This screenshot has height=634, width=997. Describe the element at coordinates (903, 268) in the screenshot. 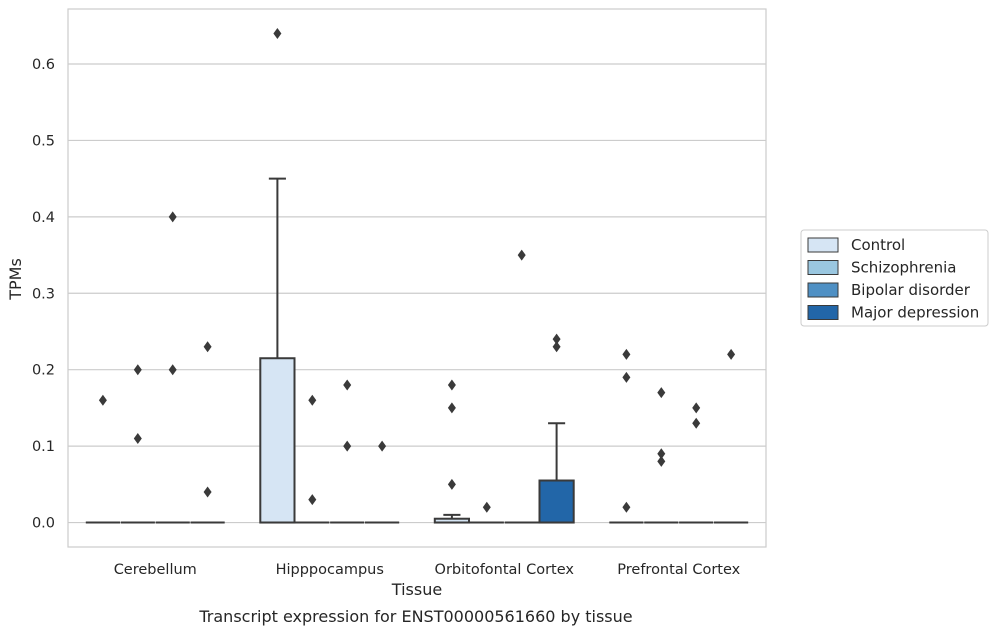

I see `legend-label: Schizophrenia` at that location.